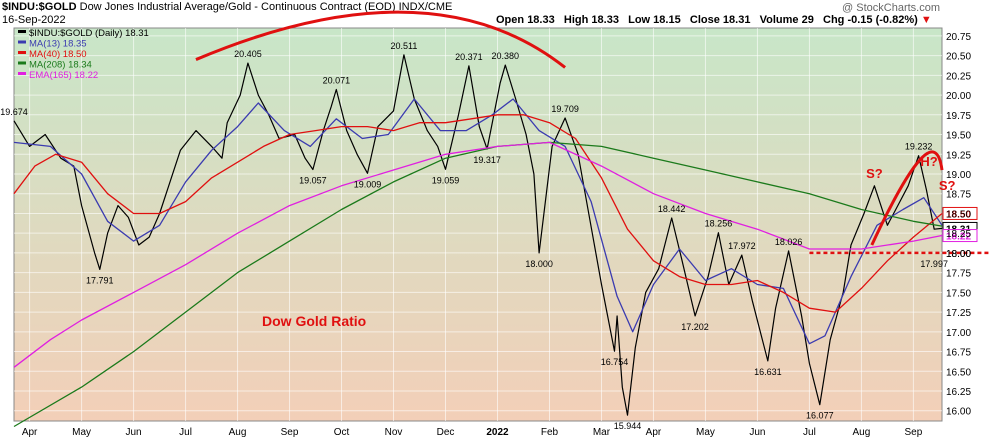 Image resolution: width=990 pixels, height=438 pixels. Describe the element at coordinates (58, 54) in the screenshot. I see `legend-item: MA(40) 18.50` at that location.